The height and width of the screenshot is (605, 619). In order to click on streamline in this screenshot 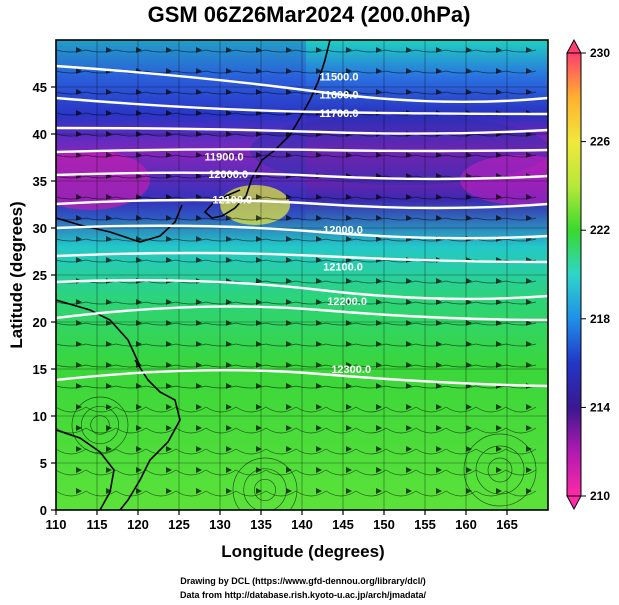, I will do `click(296, 409)`.